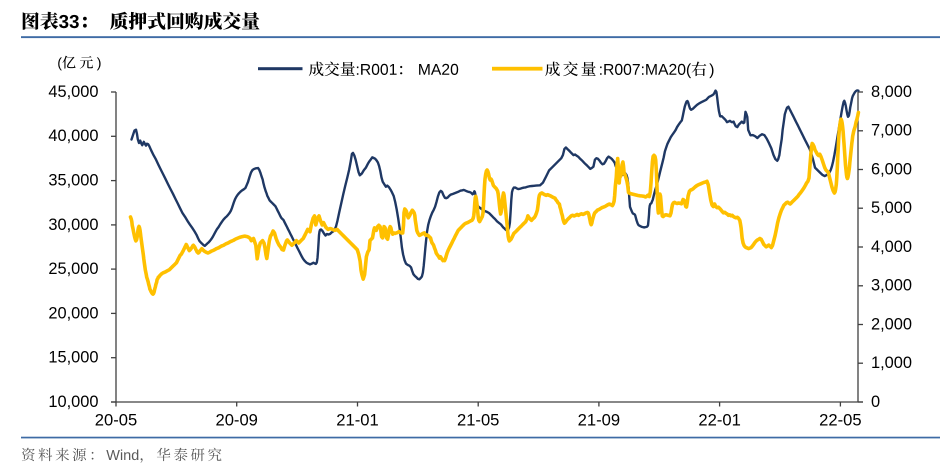 This screenshot has height=476, width=952. I want to click on svg-text: 10,000, so click(73, 402).